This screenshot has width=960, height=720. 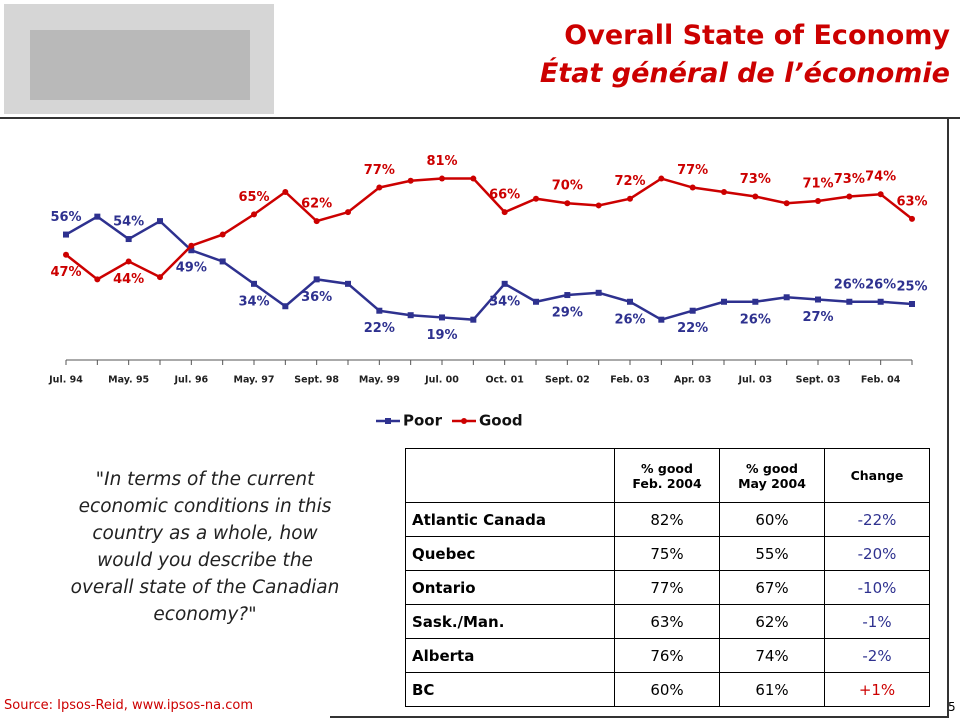 What do you see at coordinates (877, 621) in the screenshot?
I see `cell: -1%` at bounding box center [877, 621].